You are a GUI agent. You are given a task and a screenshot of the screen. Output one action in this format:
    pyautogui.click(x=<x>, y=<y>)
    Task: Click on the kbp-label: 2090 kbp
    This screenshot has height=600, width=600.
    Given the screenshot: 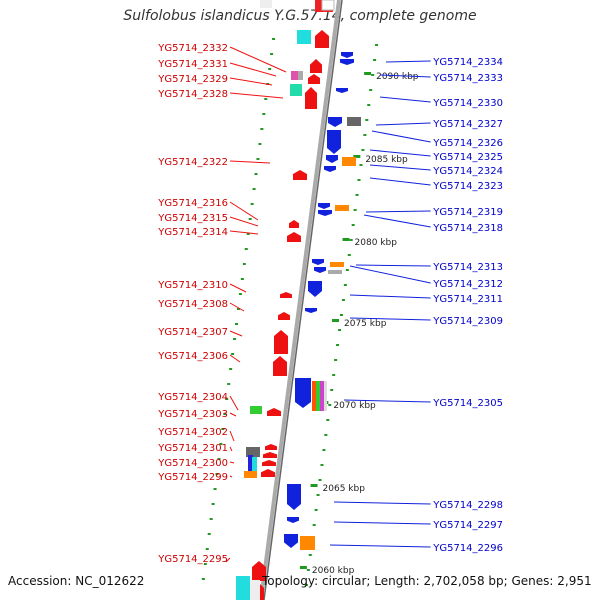 What is the action you would take?
    pyautogui.click(x=397, y=77)
    